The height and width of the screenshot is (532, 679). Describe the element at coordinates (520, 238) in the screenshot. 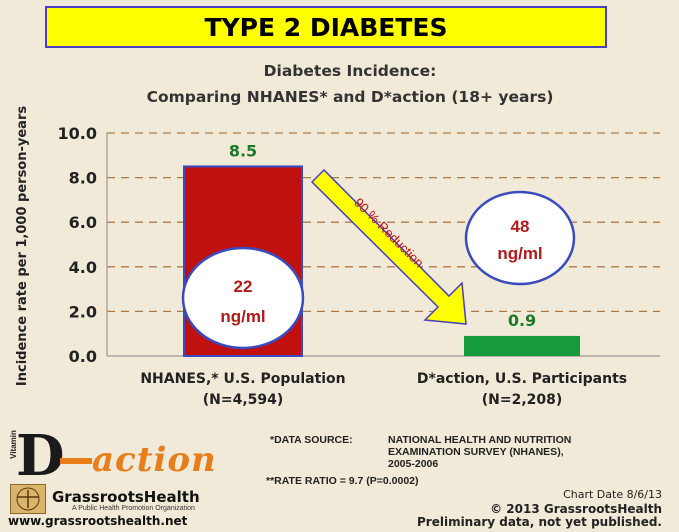

I see `daction-level-bubble: 48 ng/ml` at that location.